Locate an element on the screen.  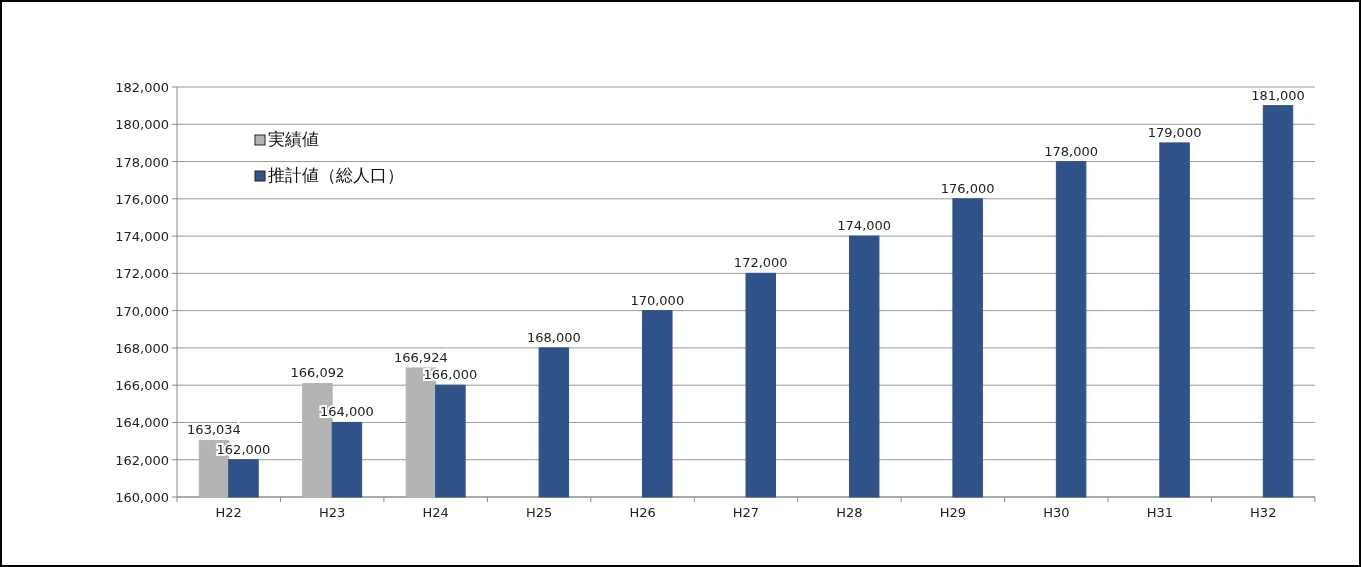
legend-label: 実績値 is located at coordinates (293, 139).